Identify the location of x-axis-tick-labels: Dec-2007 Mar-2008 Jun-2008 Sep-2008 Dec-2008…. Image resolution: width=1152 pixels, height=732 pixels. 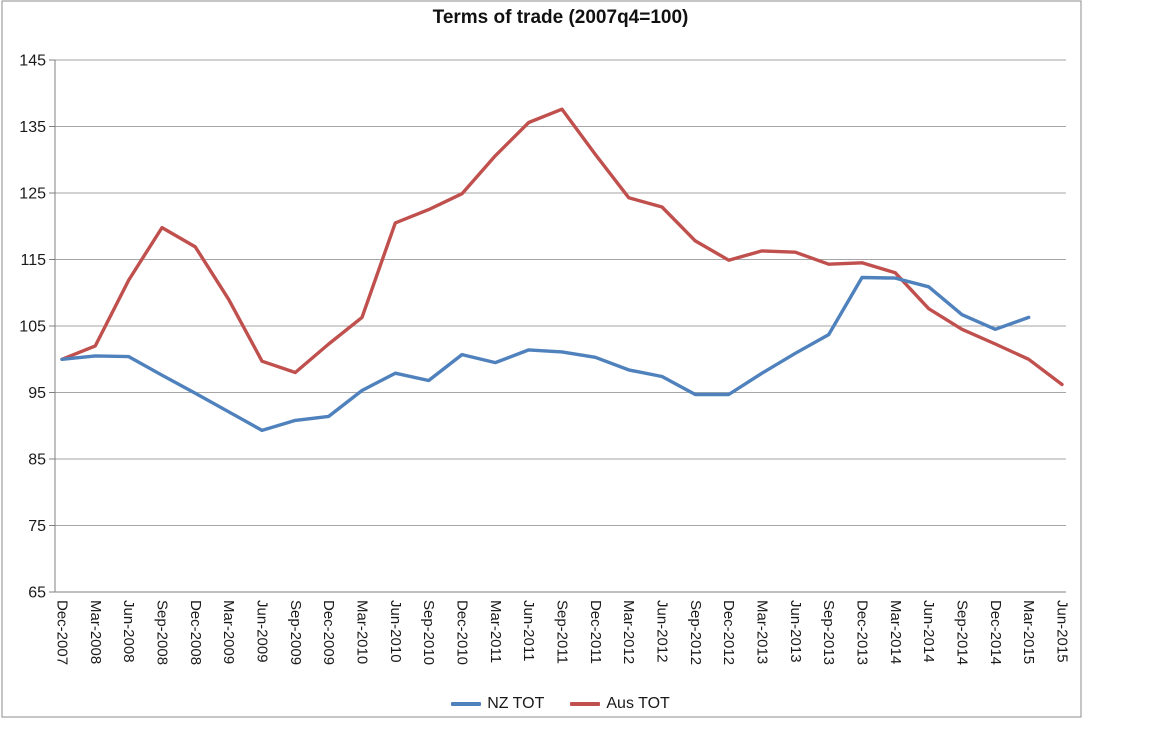
(562, 632).